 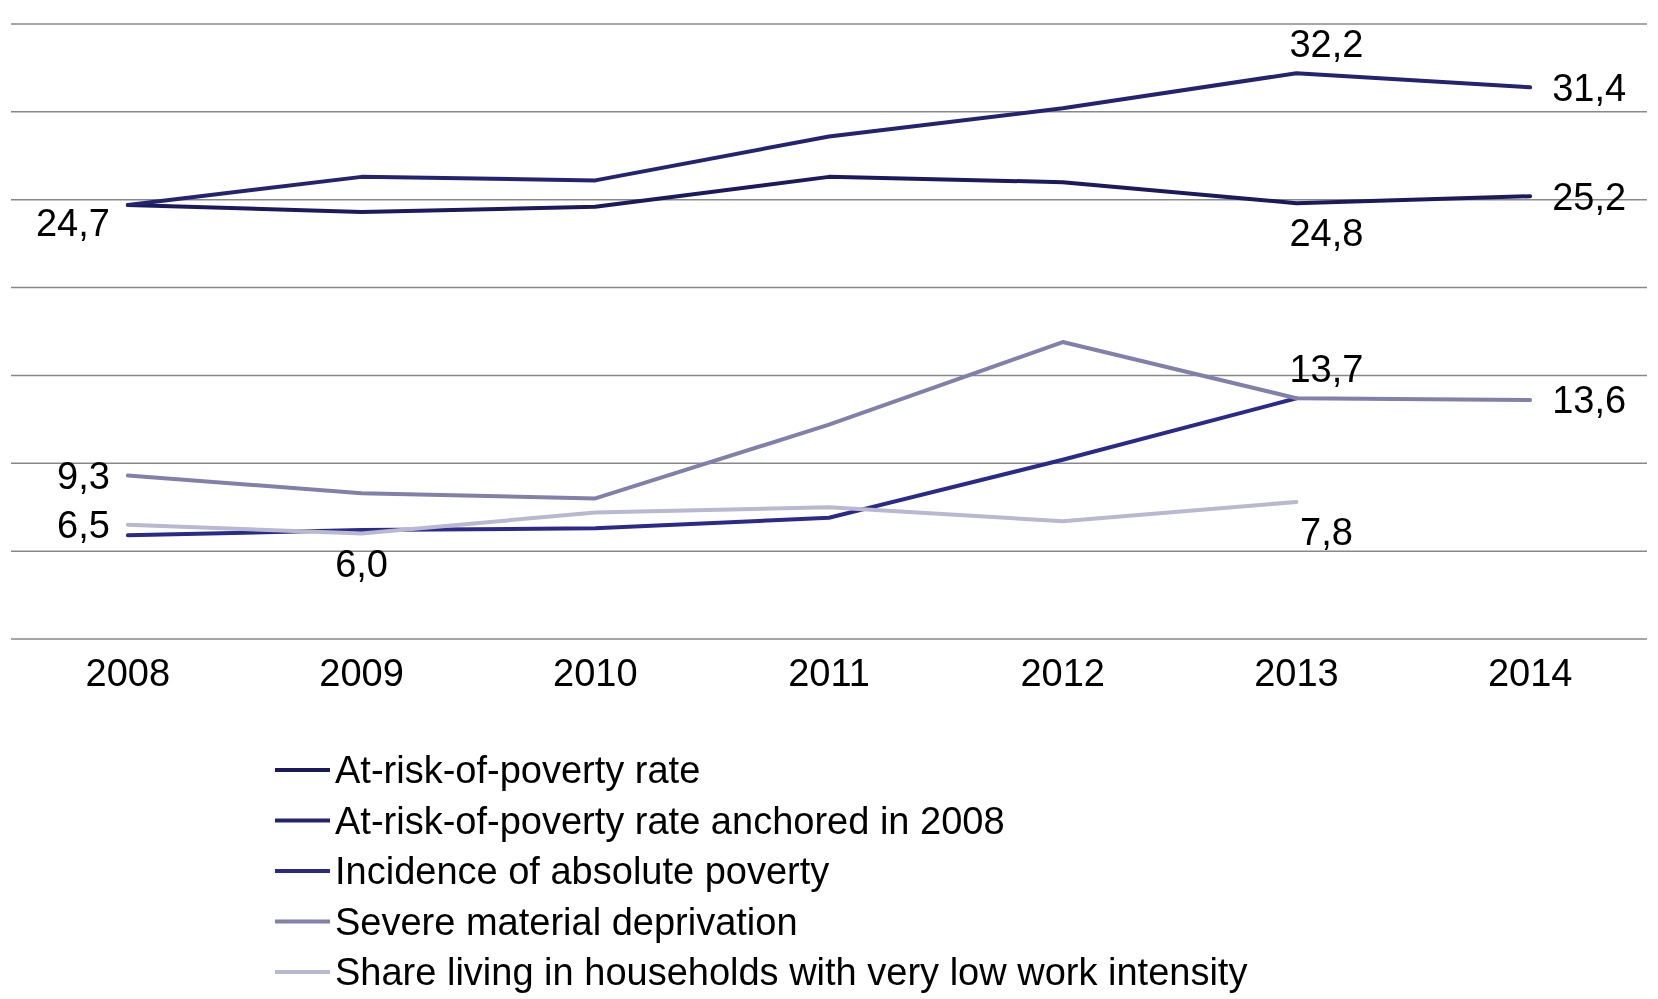 I want to click on data-label: 9,3, so click(x=83, y=475).